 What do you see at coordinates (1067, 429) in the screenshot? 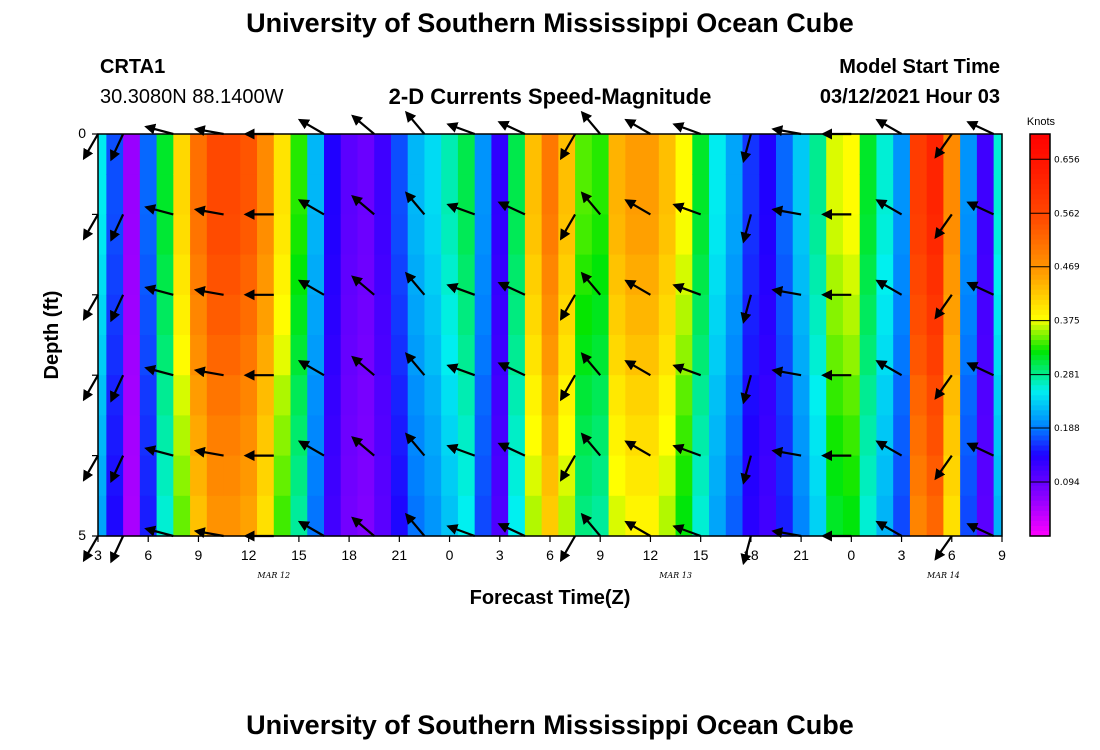
I see `colorbar-tick-label: 0.188` at bounding box center [1067, 429].